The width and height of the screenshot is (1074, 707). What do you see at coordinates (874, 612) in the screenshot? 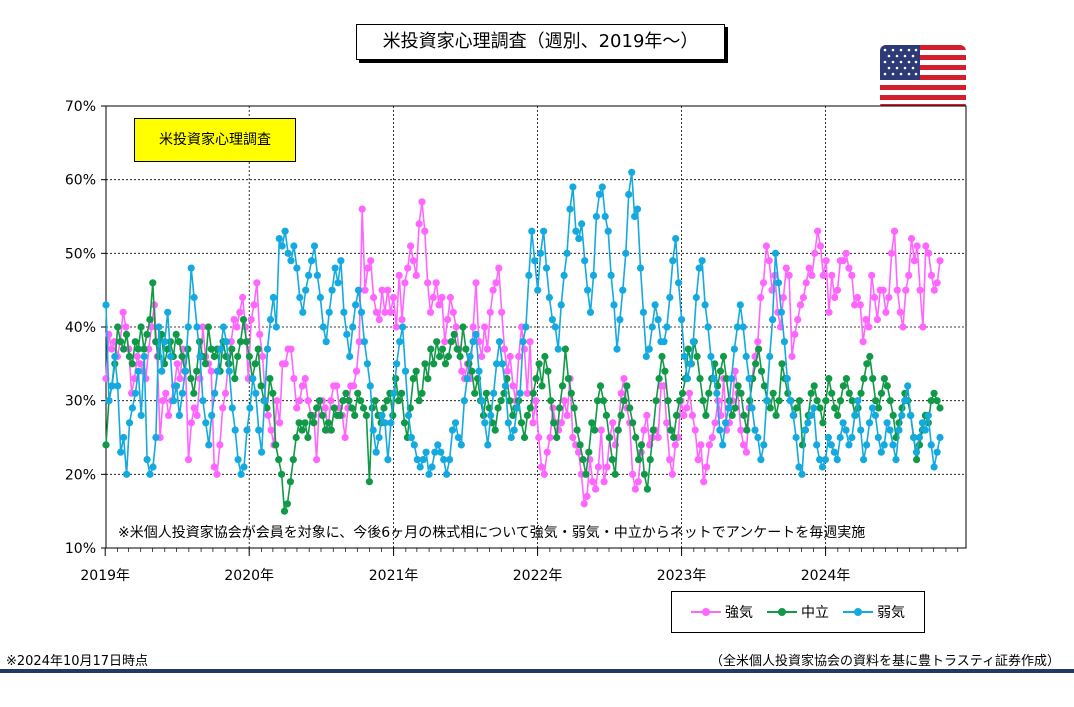
I see `legend-item-bearish: 弱気` at bounding box center [874, 612].